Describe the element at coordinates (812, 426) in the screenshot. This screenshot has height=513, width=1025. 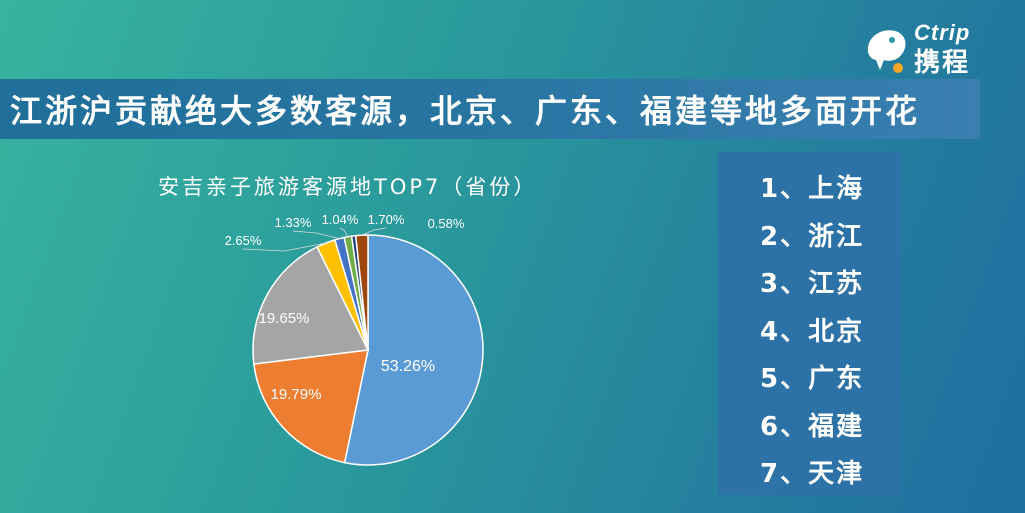
I see `ranking-item-6: 6、福建` at that location.